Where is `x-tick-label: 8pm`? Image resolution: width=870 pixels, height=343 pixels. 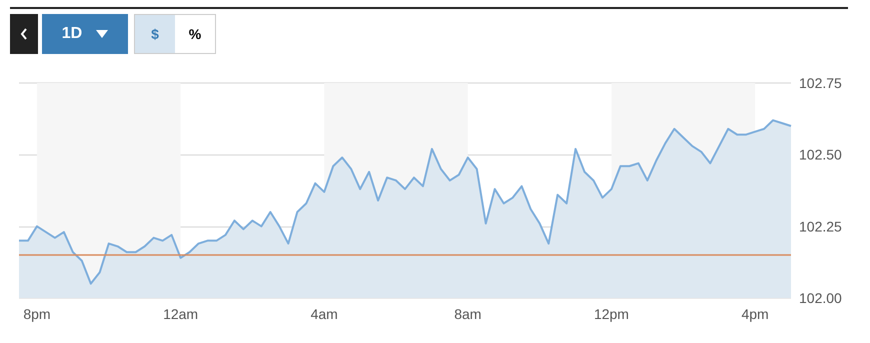
x-tick-label: 8pm is located at coordinates (37, 314).